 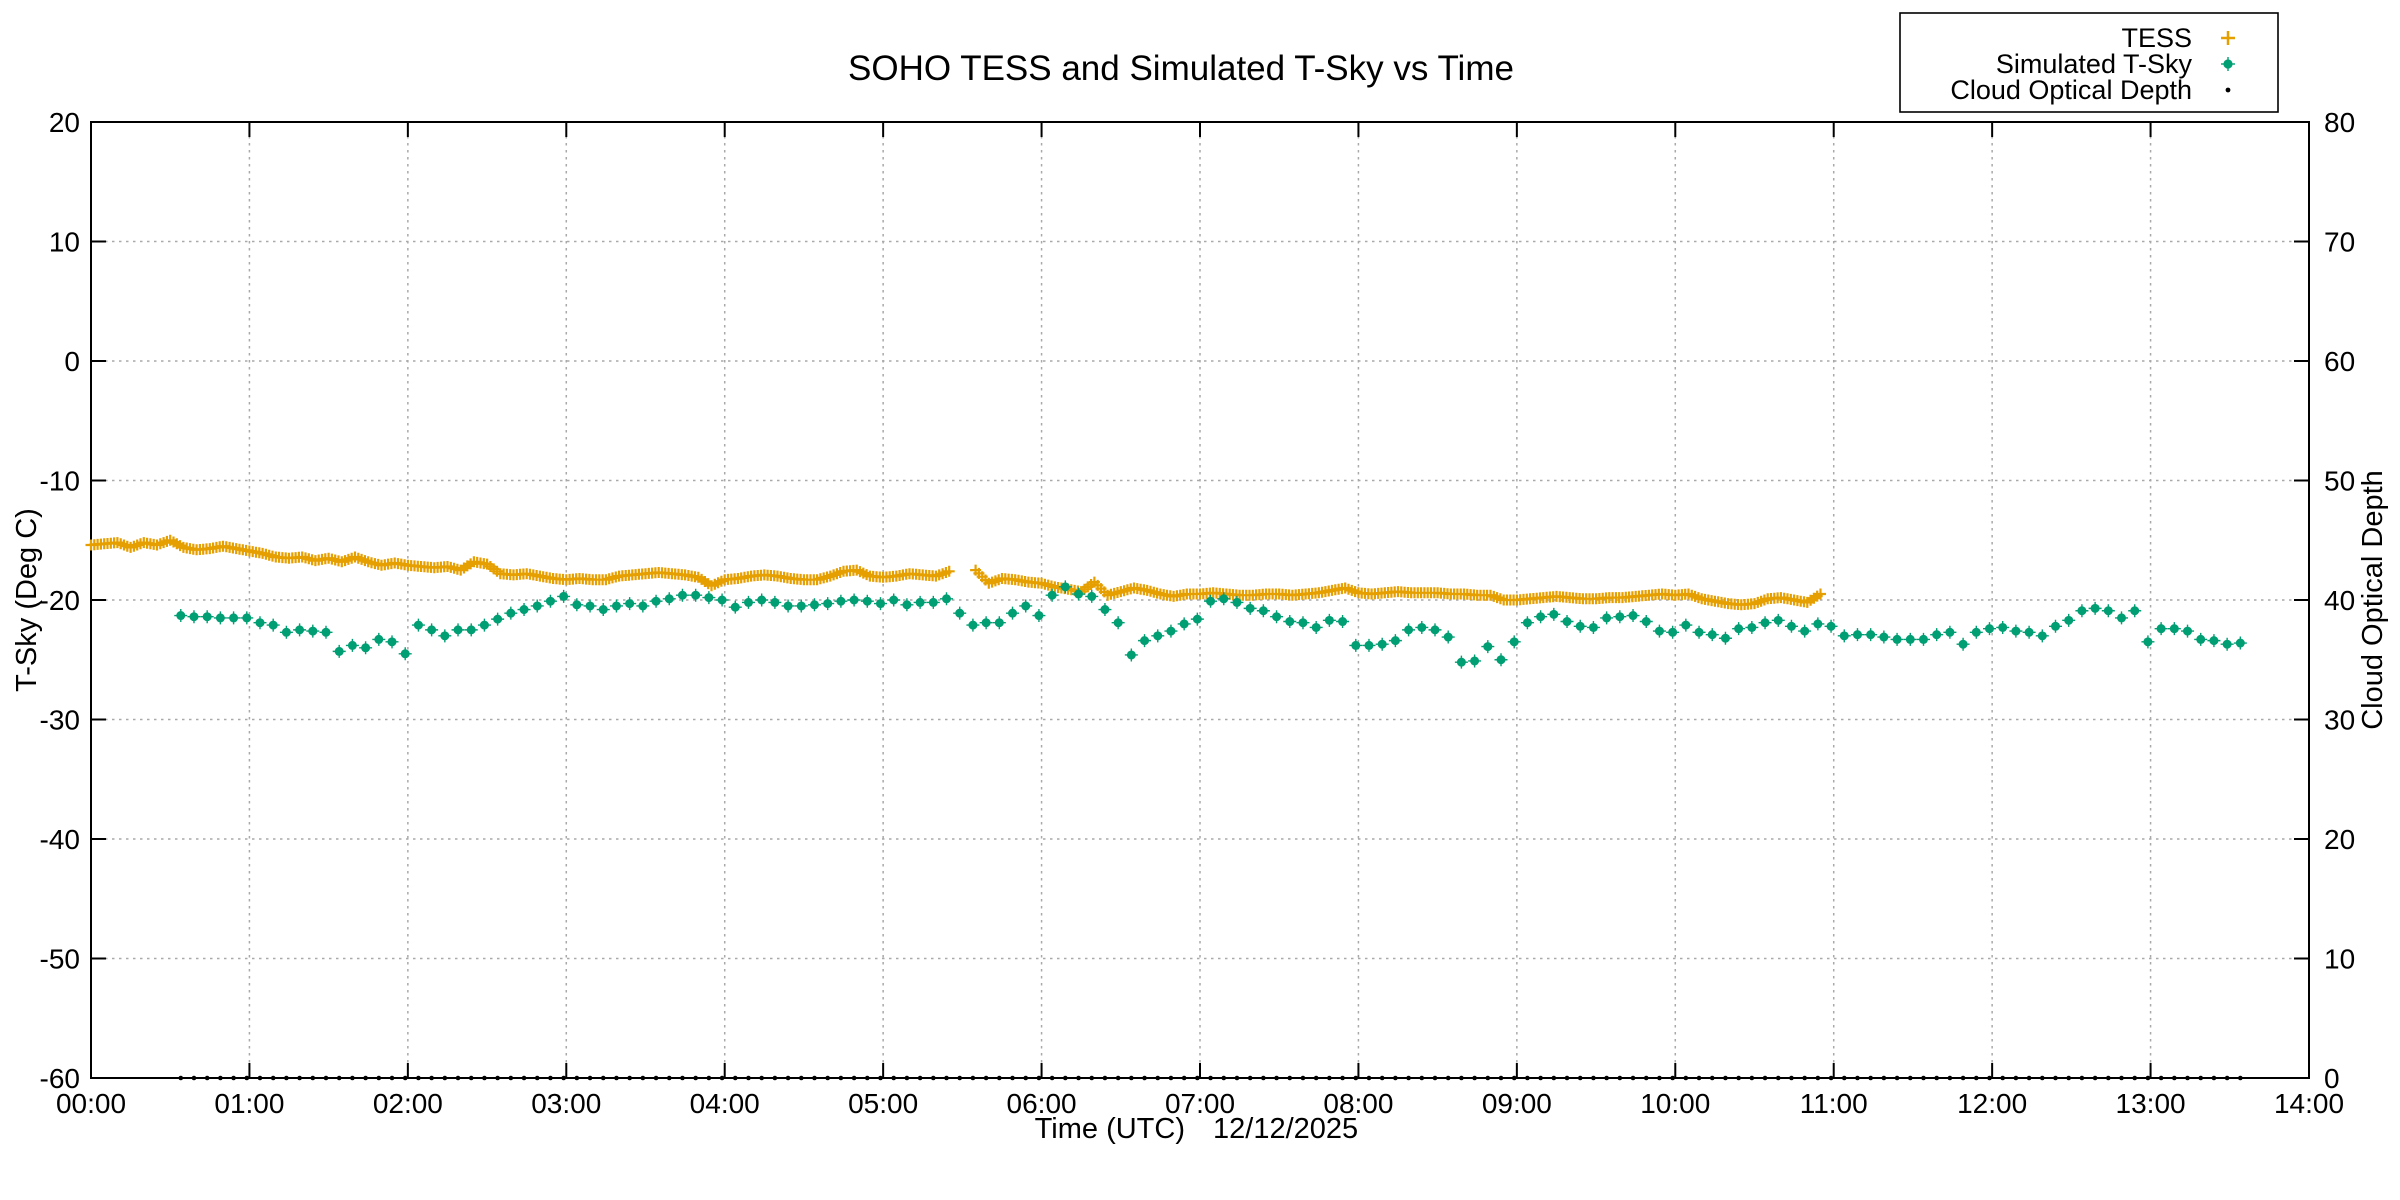 I want to click on legend-label-tess: TESS, so click(x=2156, y=38).